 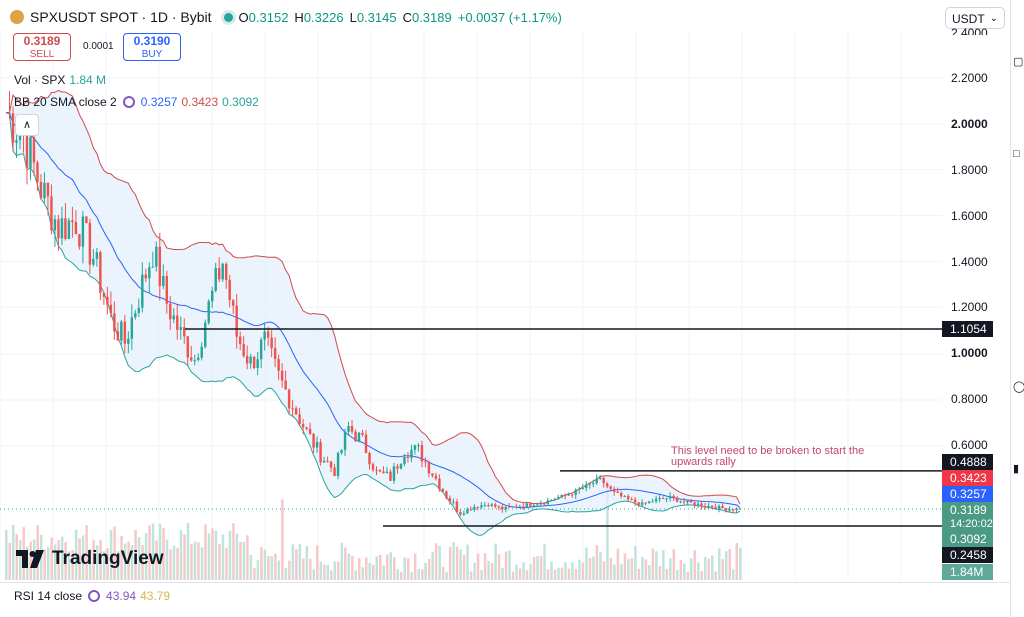 I want to click on rsi-legend: RSI 14 close 43.94 43.79, so click(x=92, y=596).